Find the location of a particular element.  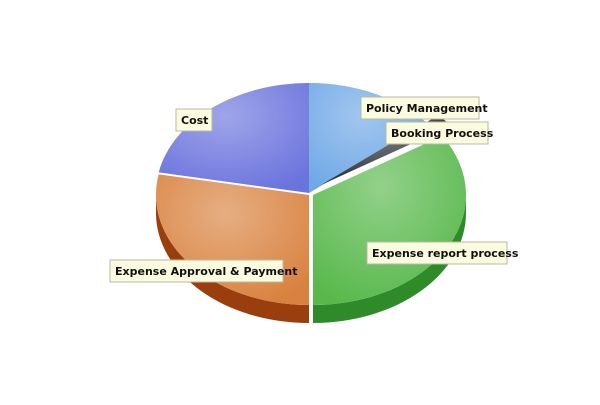

slice-label-text: Expense Approval & Payment is located at coordinates (206, 271).